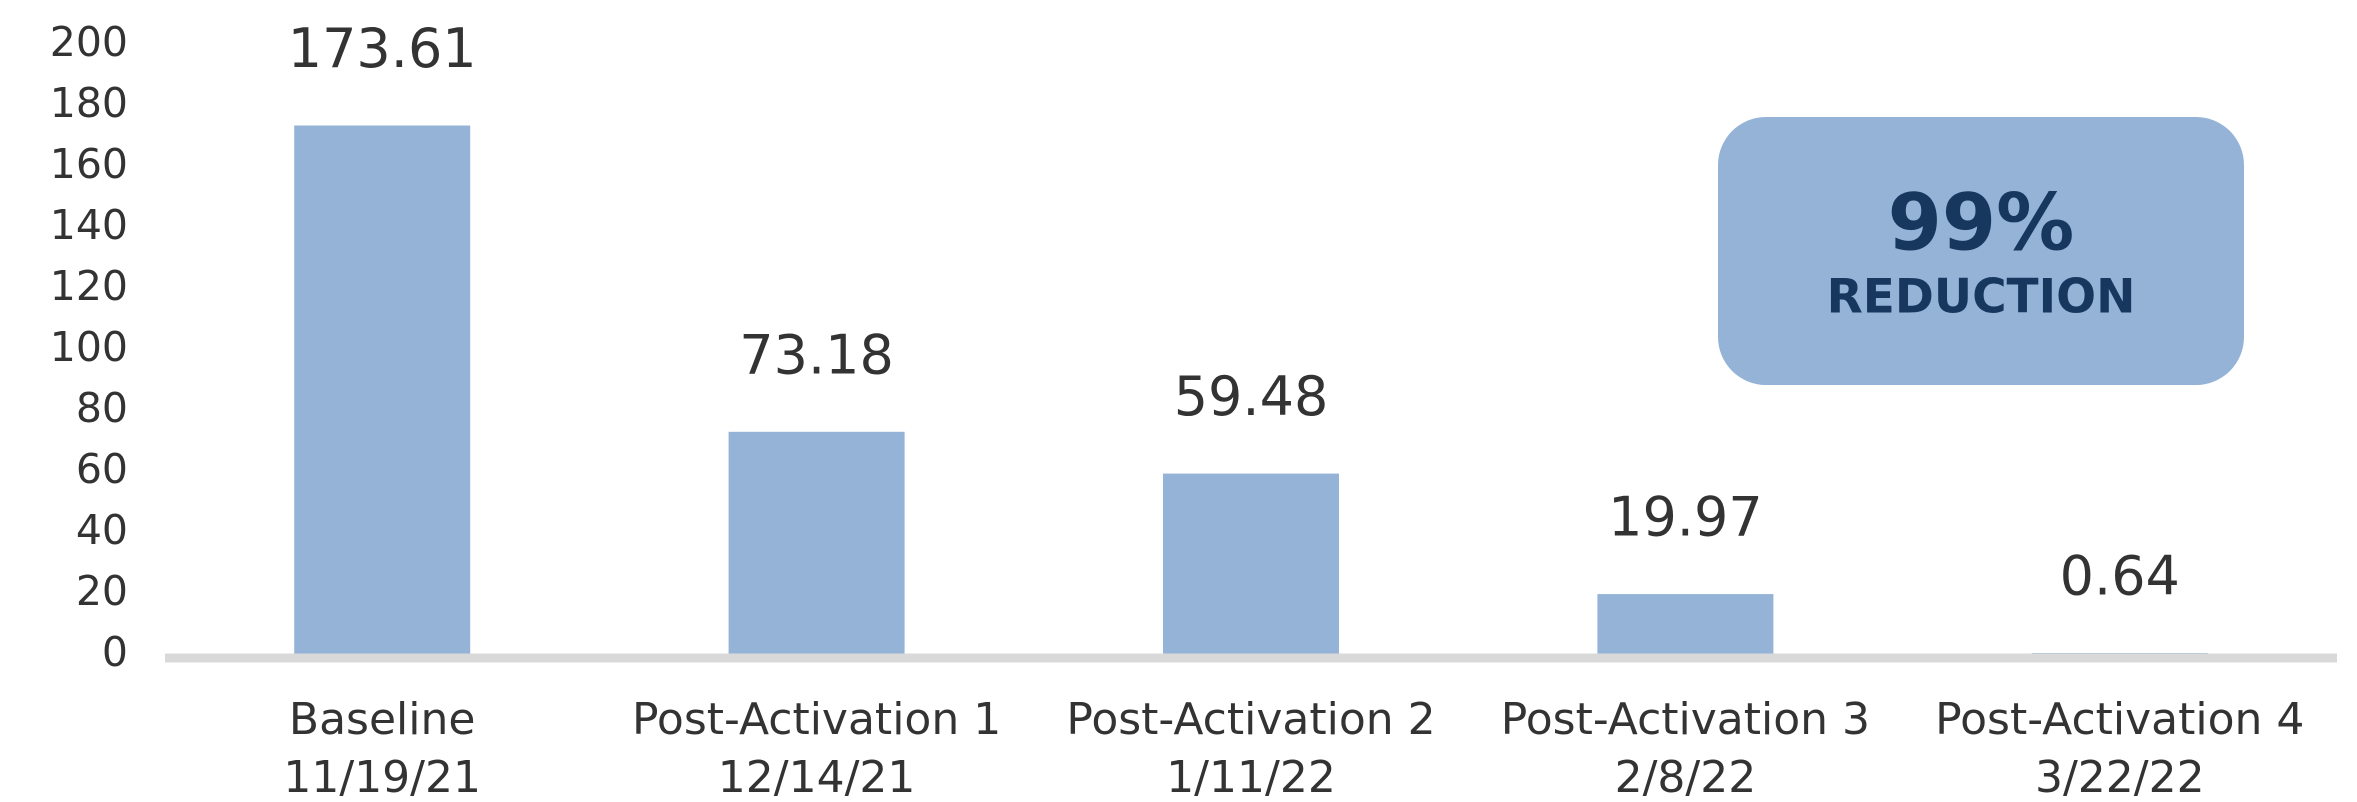  What do you see at coordinates (1686, 777) in the screenshot?
I see `x-tick-label: 2/8/22` at bounding box center [1686, 777].